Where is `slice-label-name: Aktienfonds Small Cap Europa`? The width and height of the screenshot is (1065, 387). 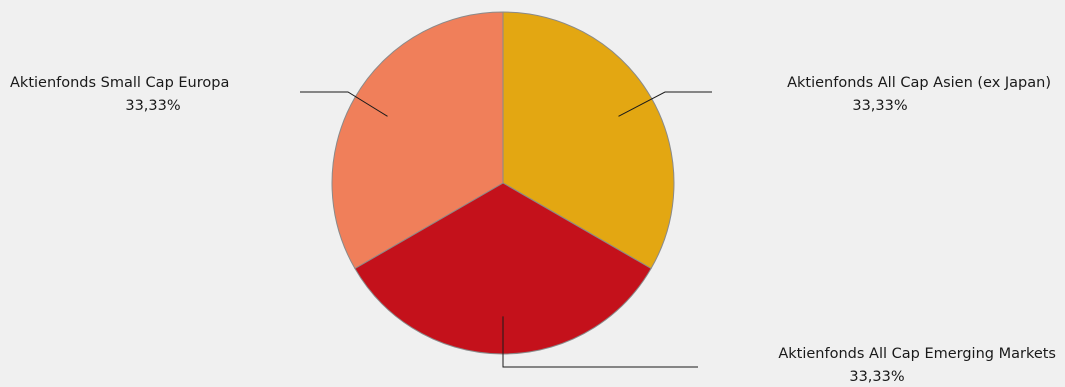 slice-label-name: Aktienfonds Small Cap Europa is located at coordinates (119, 83).